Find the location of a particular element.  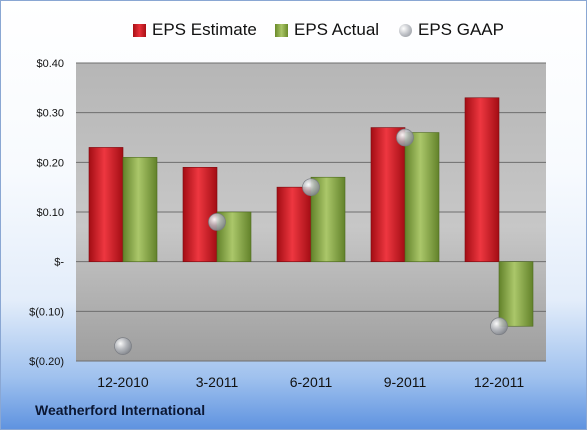

y-tick-label: $0.20 is located at coordinates (50, 163).